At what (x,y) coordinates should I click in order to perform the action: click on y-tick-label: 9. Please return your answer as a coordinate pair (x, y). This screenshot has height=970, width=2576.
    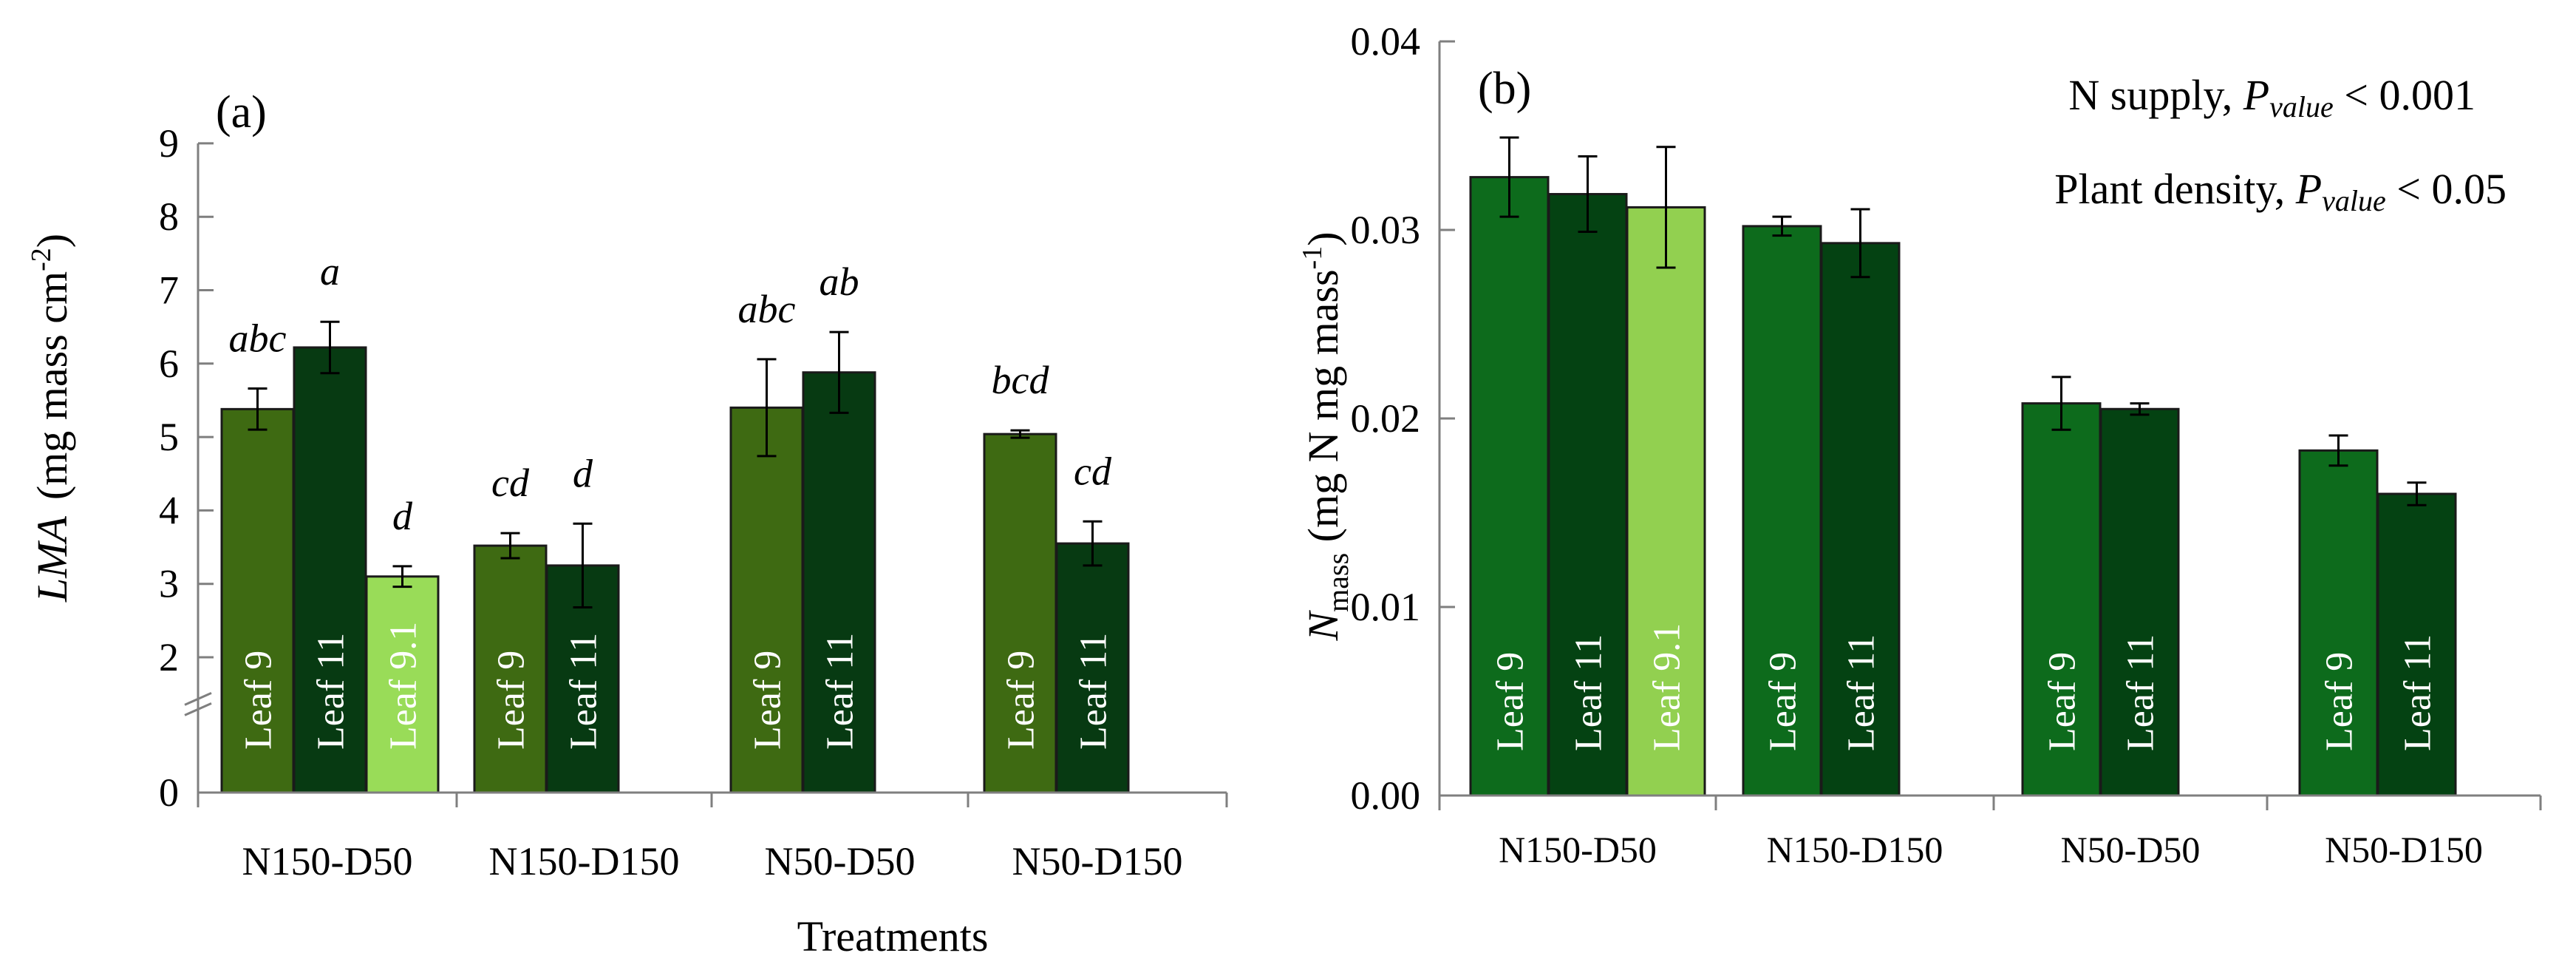
    Looking at the image, I should click on (169, 144).